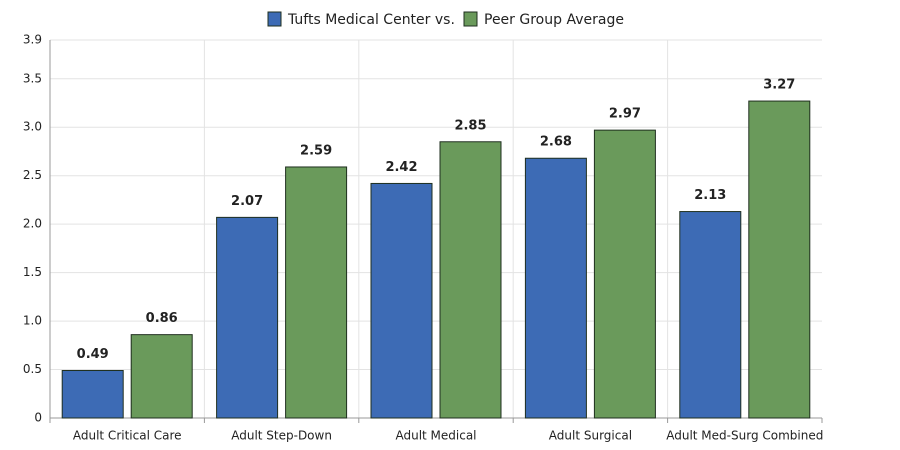 The image size is (900, 450). Describe the element at coordinates (32, 272) in the screenshot. I see `y-tick-label: 1.5` at that location.